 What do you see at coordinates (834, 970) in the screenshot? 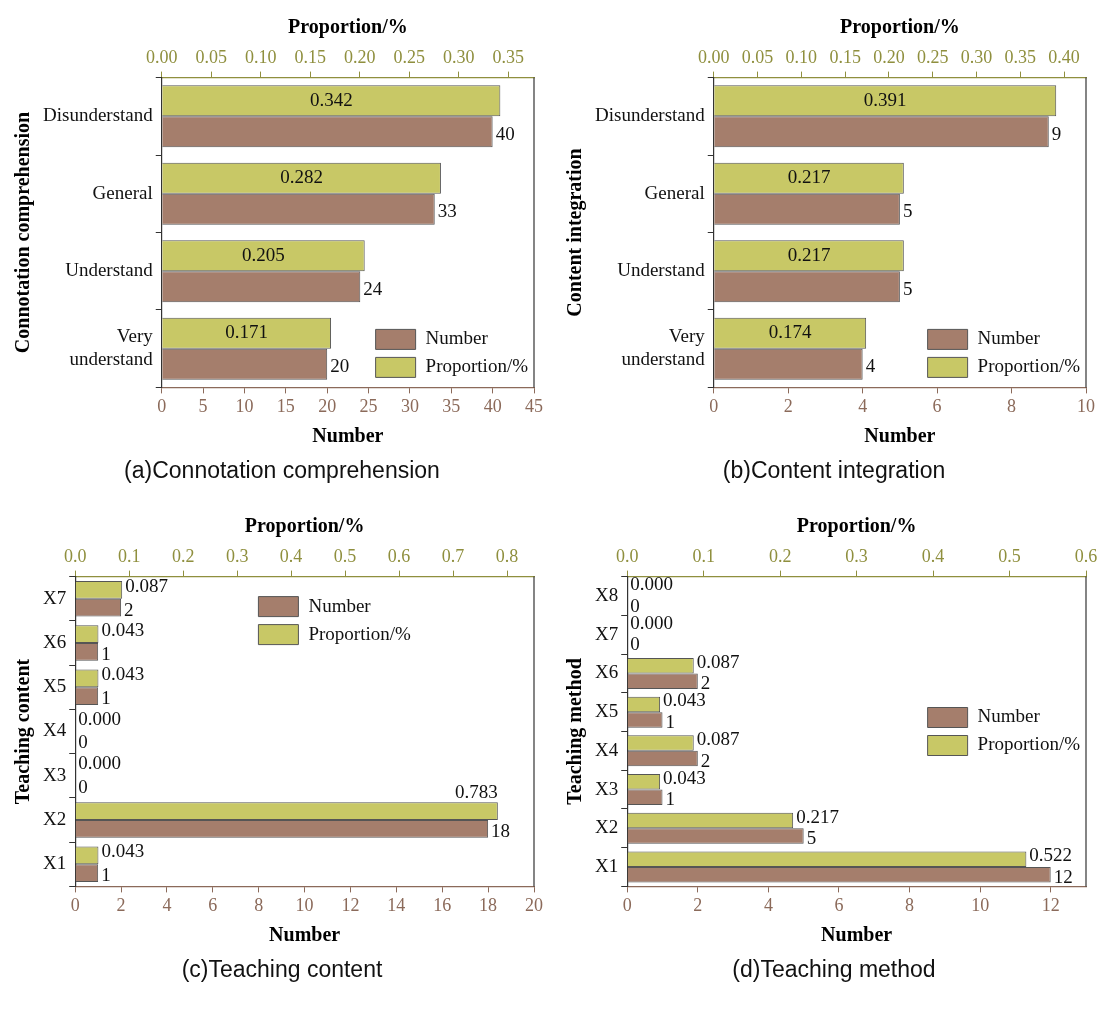
I see `text: (d)Teaching method` at bounding box center [834, 970].